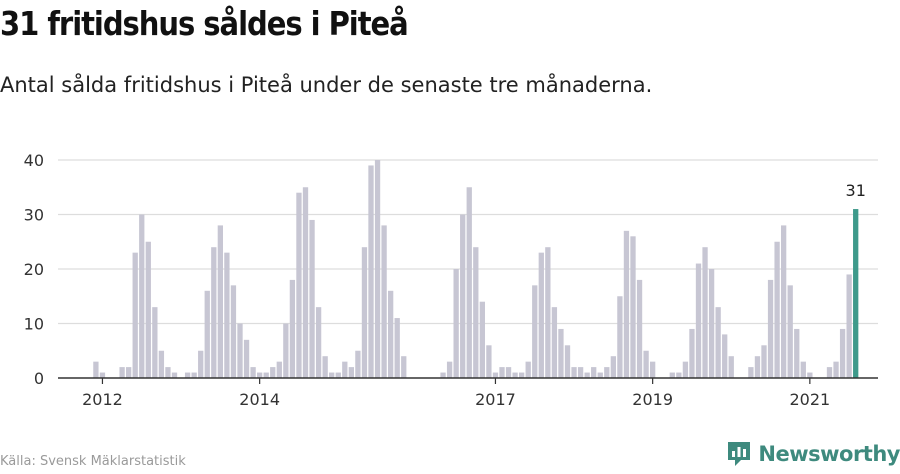 The width and height of the screenshot is (900, 474). I want to click on y-tick-label: 0, so click(39, 378).